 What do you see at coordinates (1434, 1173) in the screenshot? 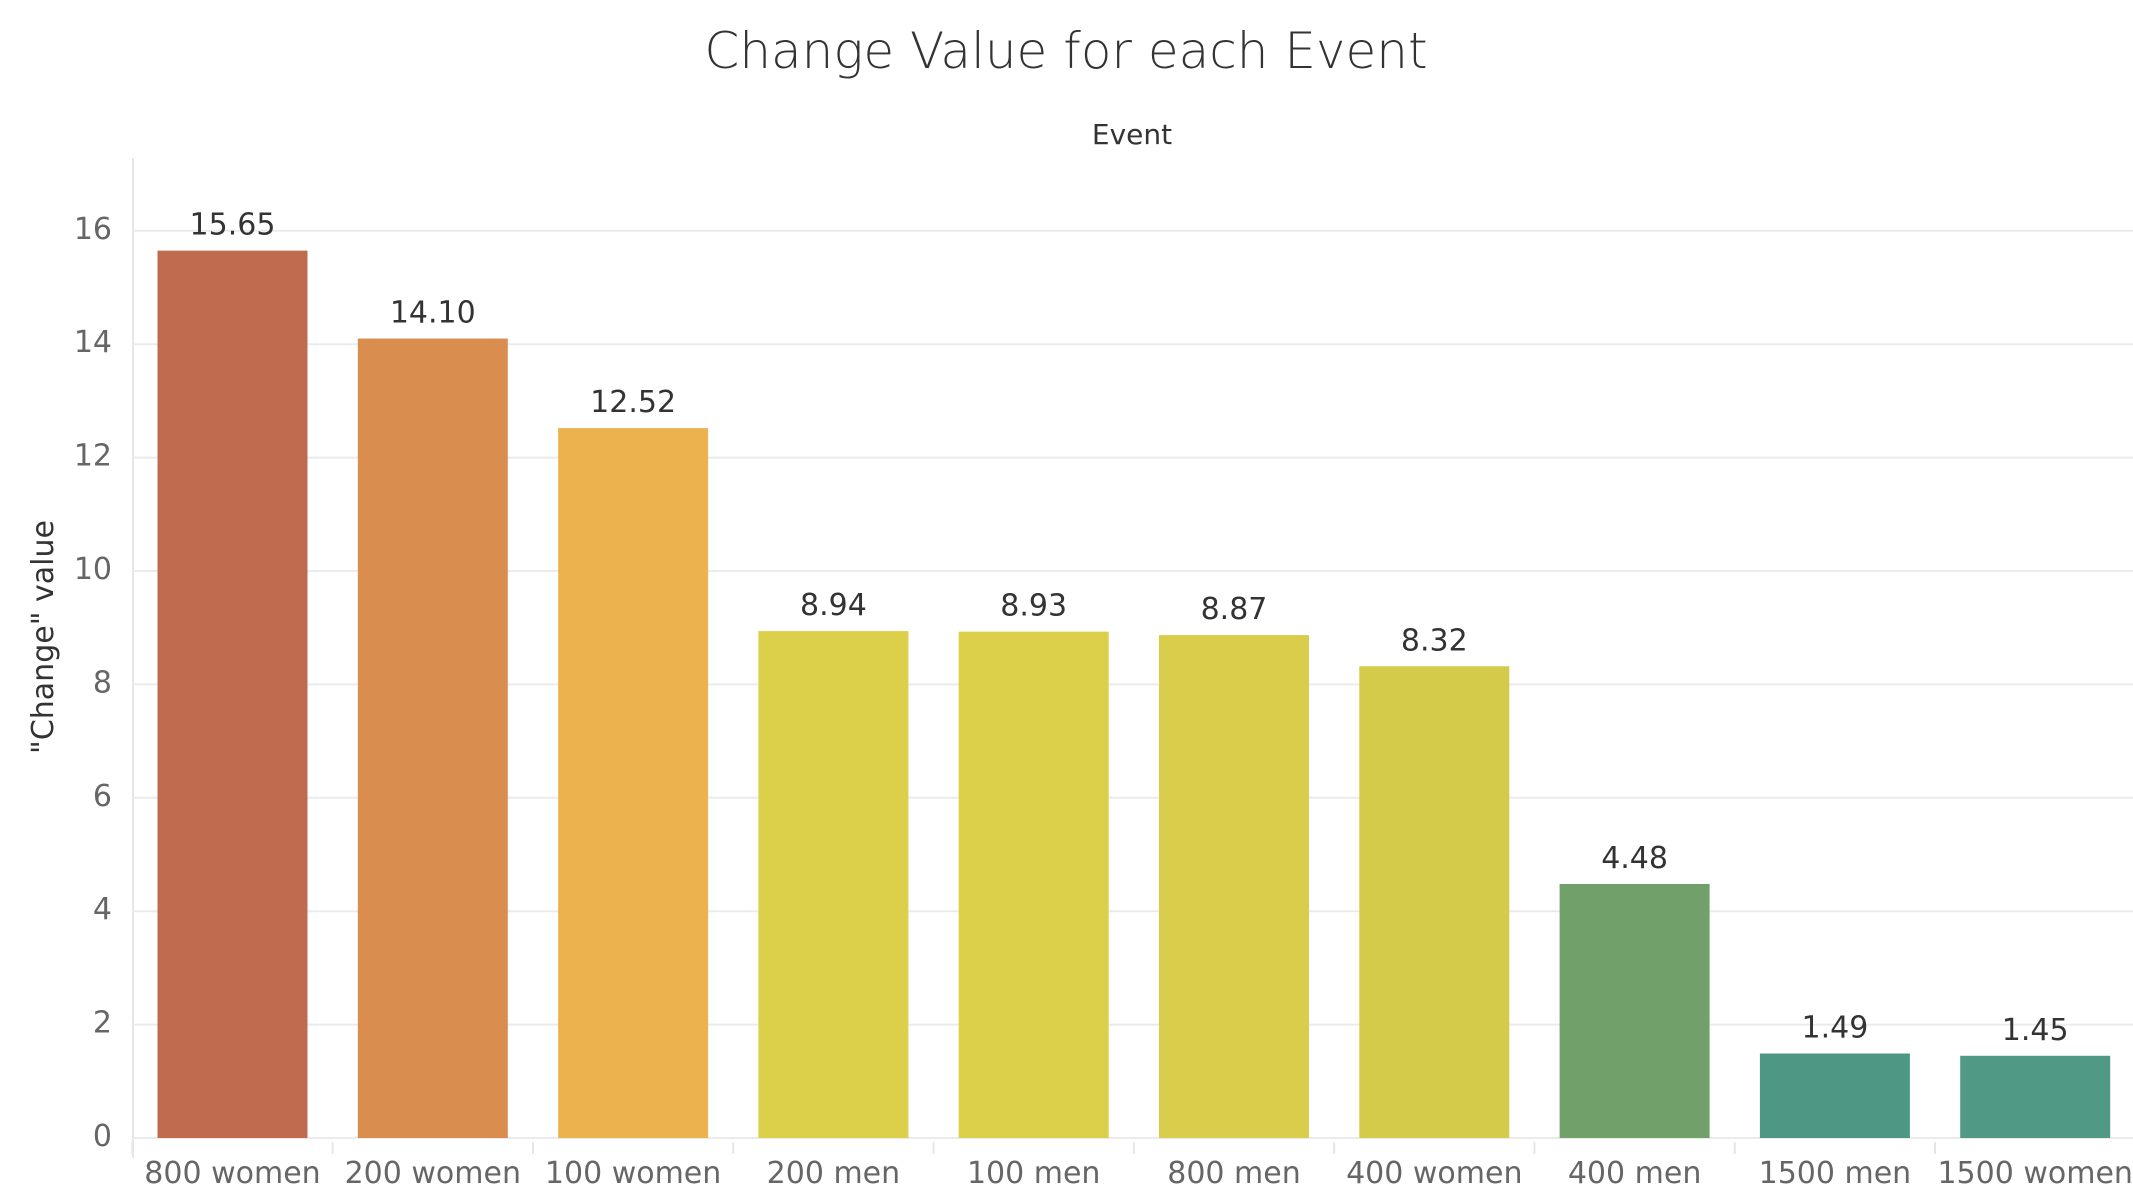
I see `x-tick-label: 400 women` at bounding box center [1434, 1173].